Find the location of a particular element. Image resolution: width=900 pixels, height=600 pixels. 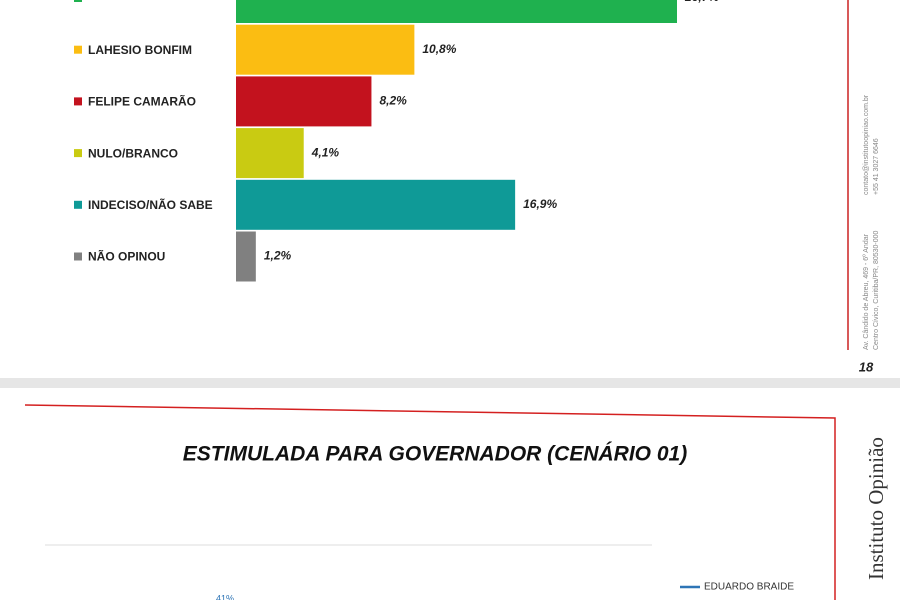

page-margin is located at coordinates (875, 189).